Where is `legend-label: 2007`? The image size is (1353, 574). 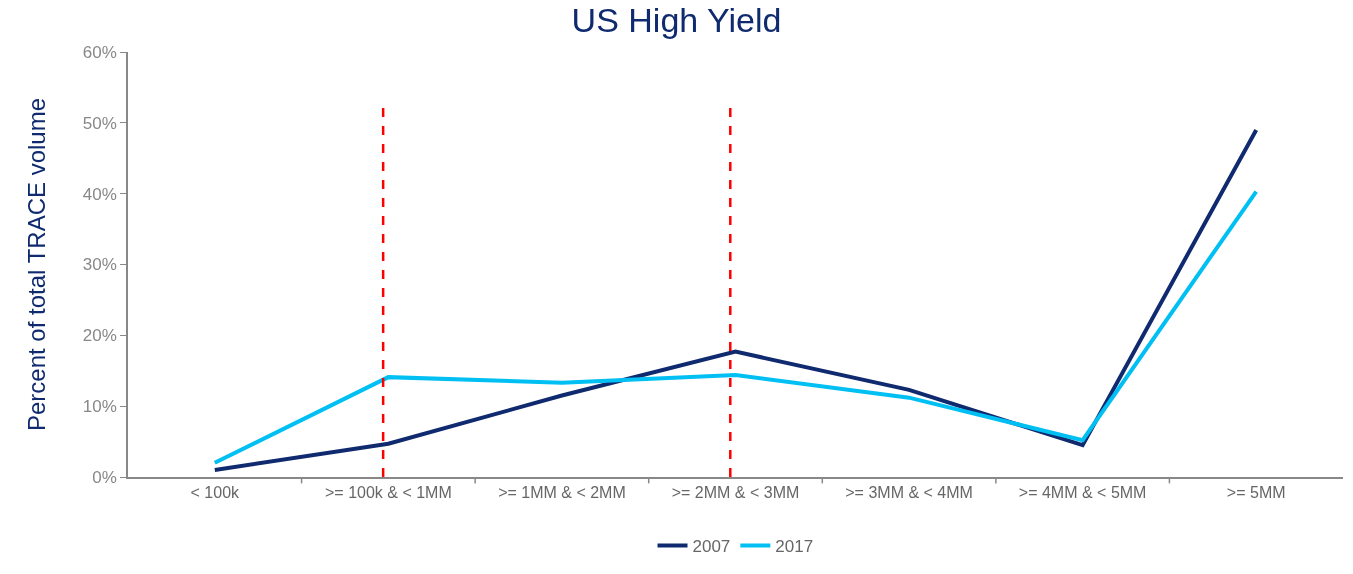 legend-label: 2007 is located at coordinates (711, 547).